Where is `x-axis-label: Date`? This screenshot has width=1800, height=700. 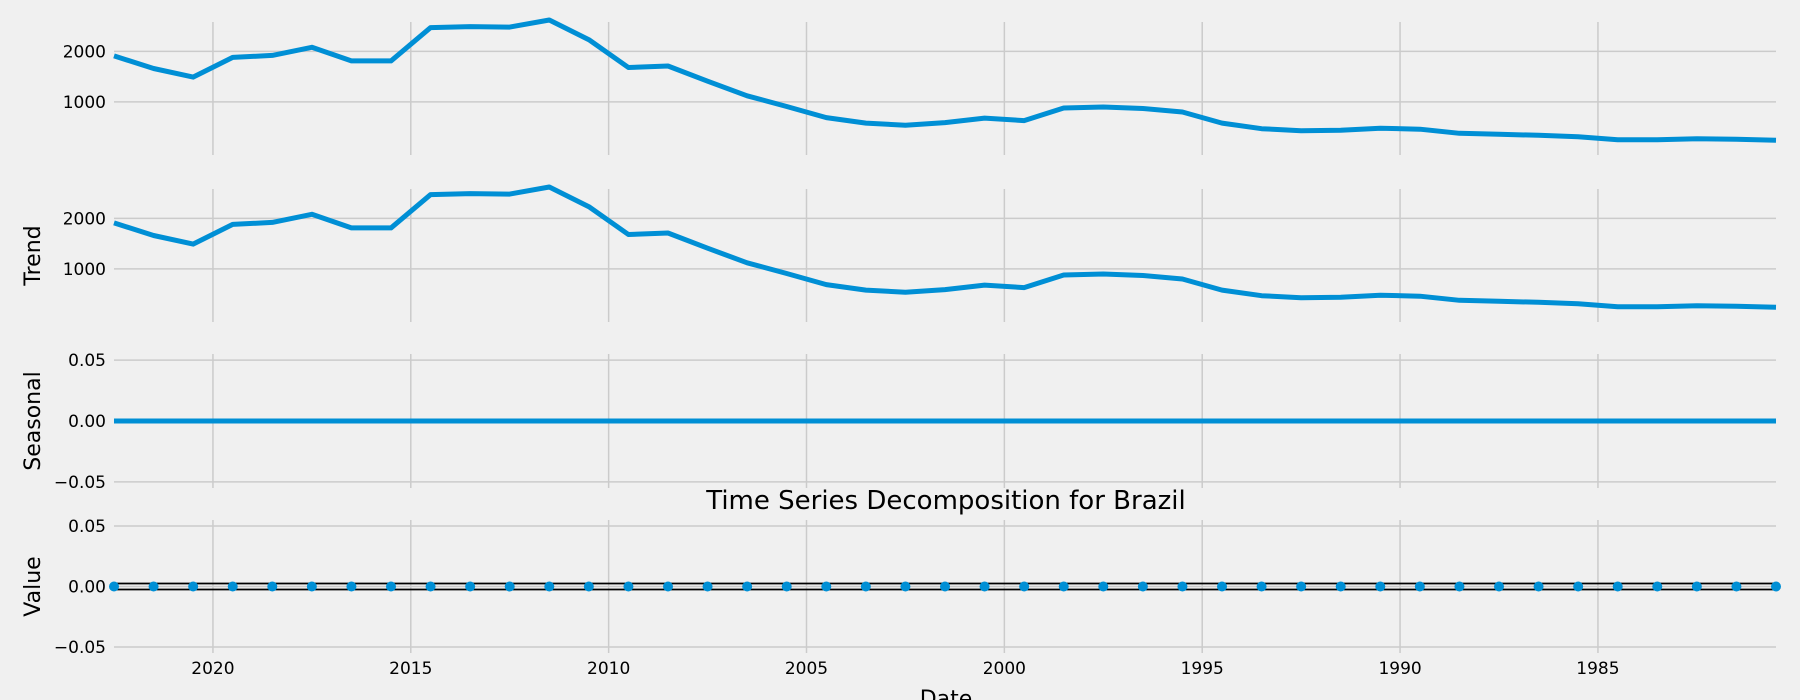 x-axis-label: Date is located at coordinates (946, 693).